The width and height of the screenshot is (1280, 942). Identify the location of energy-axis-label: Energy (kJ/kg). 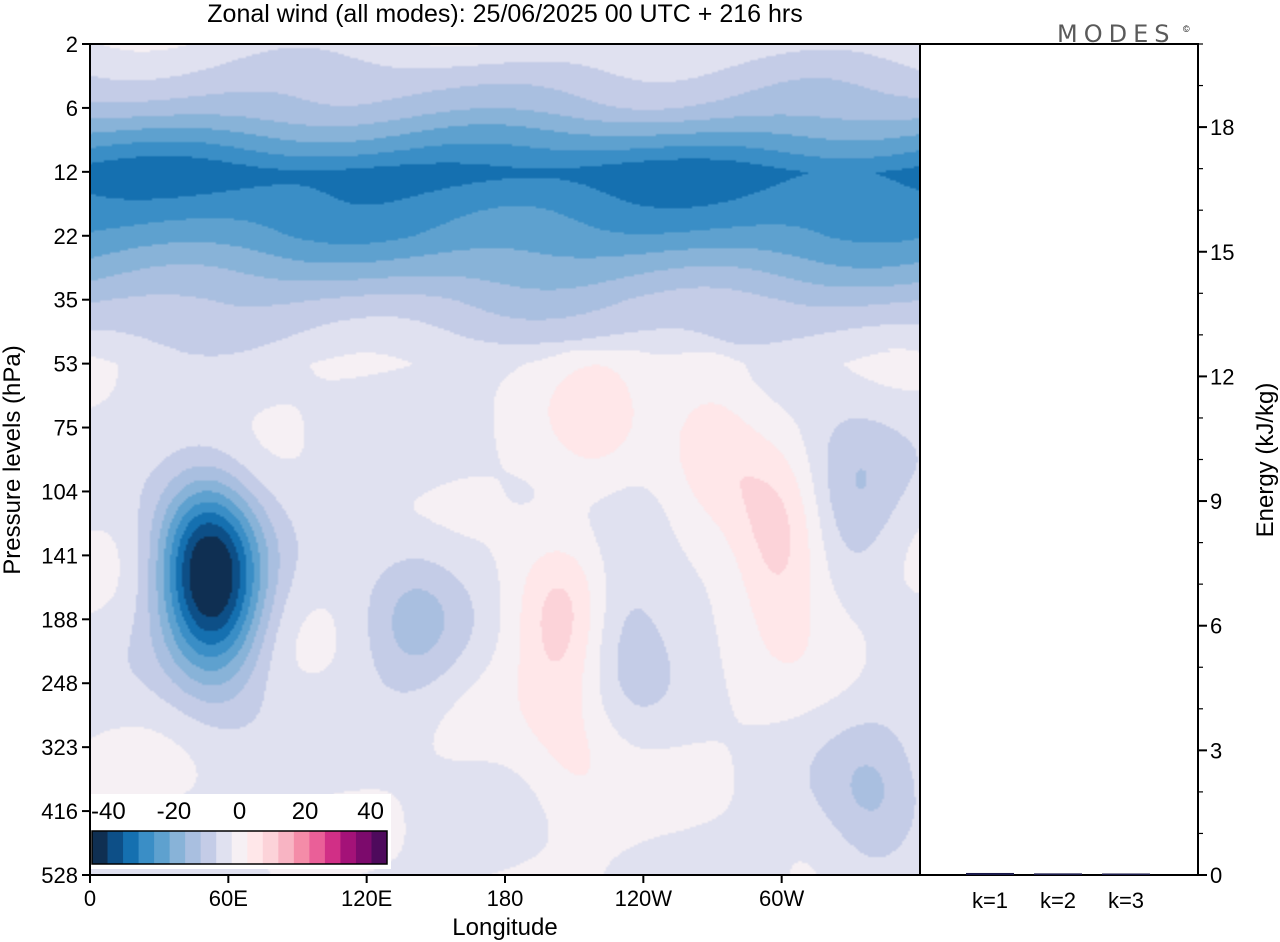
(1265, 460).